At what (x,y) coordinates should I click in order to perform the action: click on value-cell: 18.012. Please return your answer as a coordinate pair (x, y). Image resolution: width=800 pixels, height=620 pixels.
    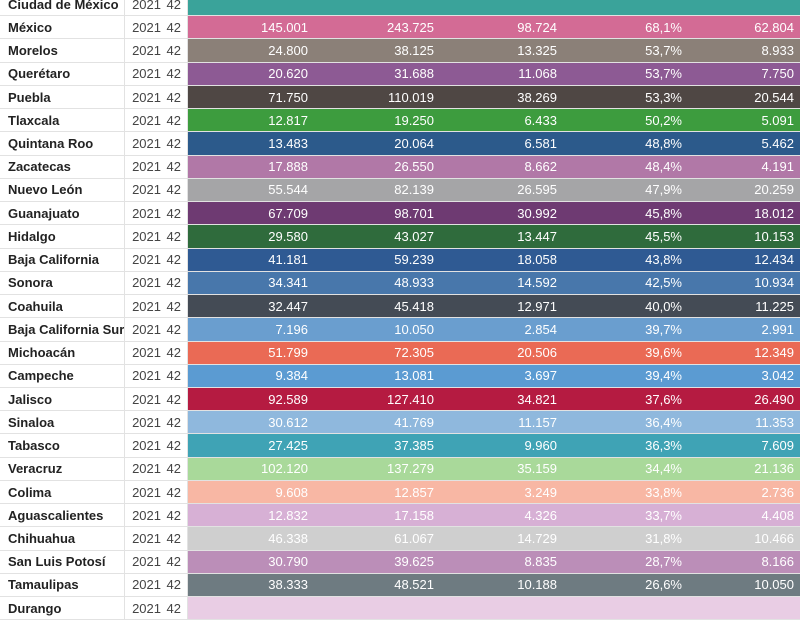
    Looking at the image, I should click on (774, 213).